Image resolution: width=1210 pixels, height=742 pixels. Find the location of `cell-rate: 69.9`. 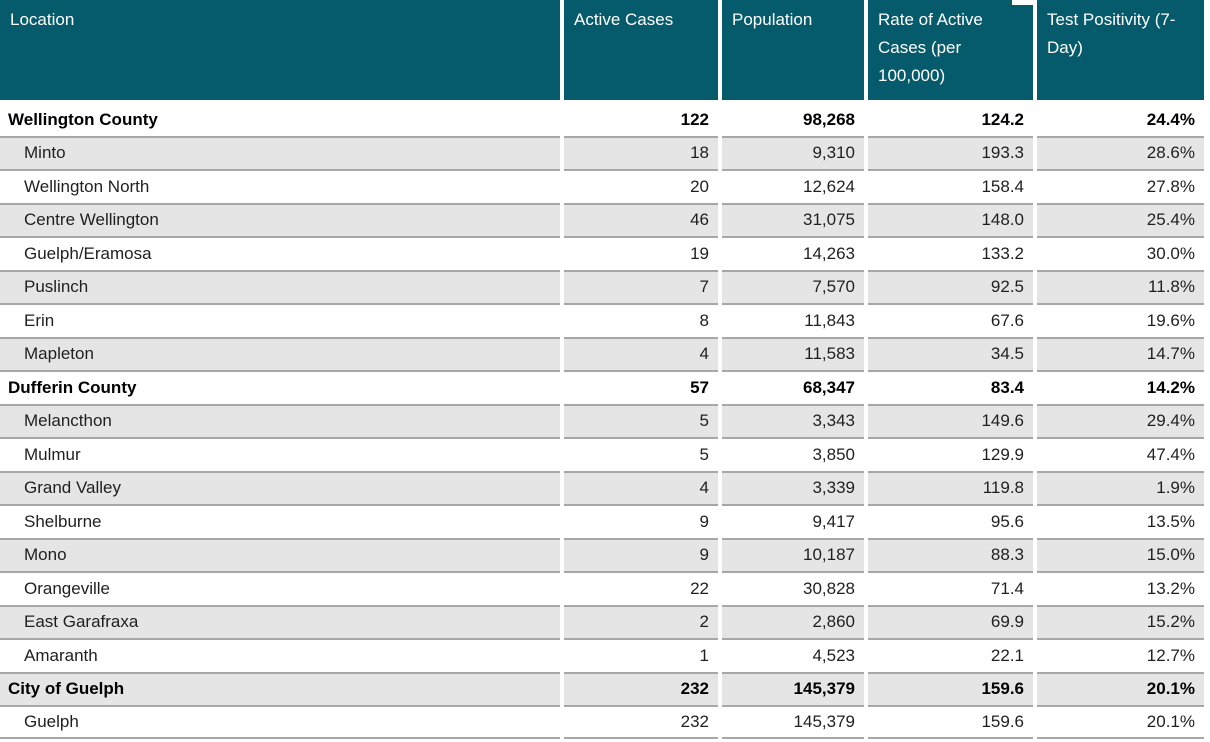

cell-rate: 69.9 is located at coordinates (950, 621).